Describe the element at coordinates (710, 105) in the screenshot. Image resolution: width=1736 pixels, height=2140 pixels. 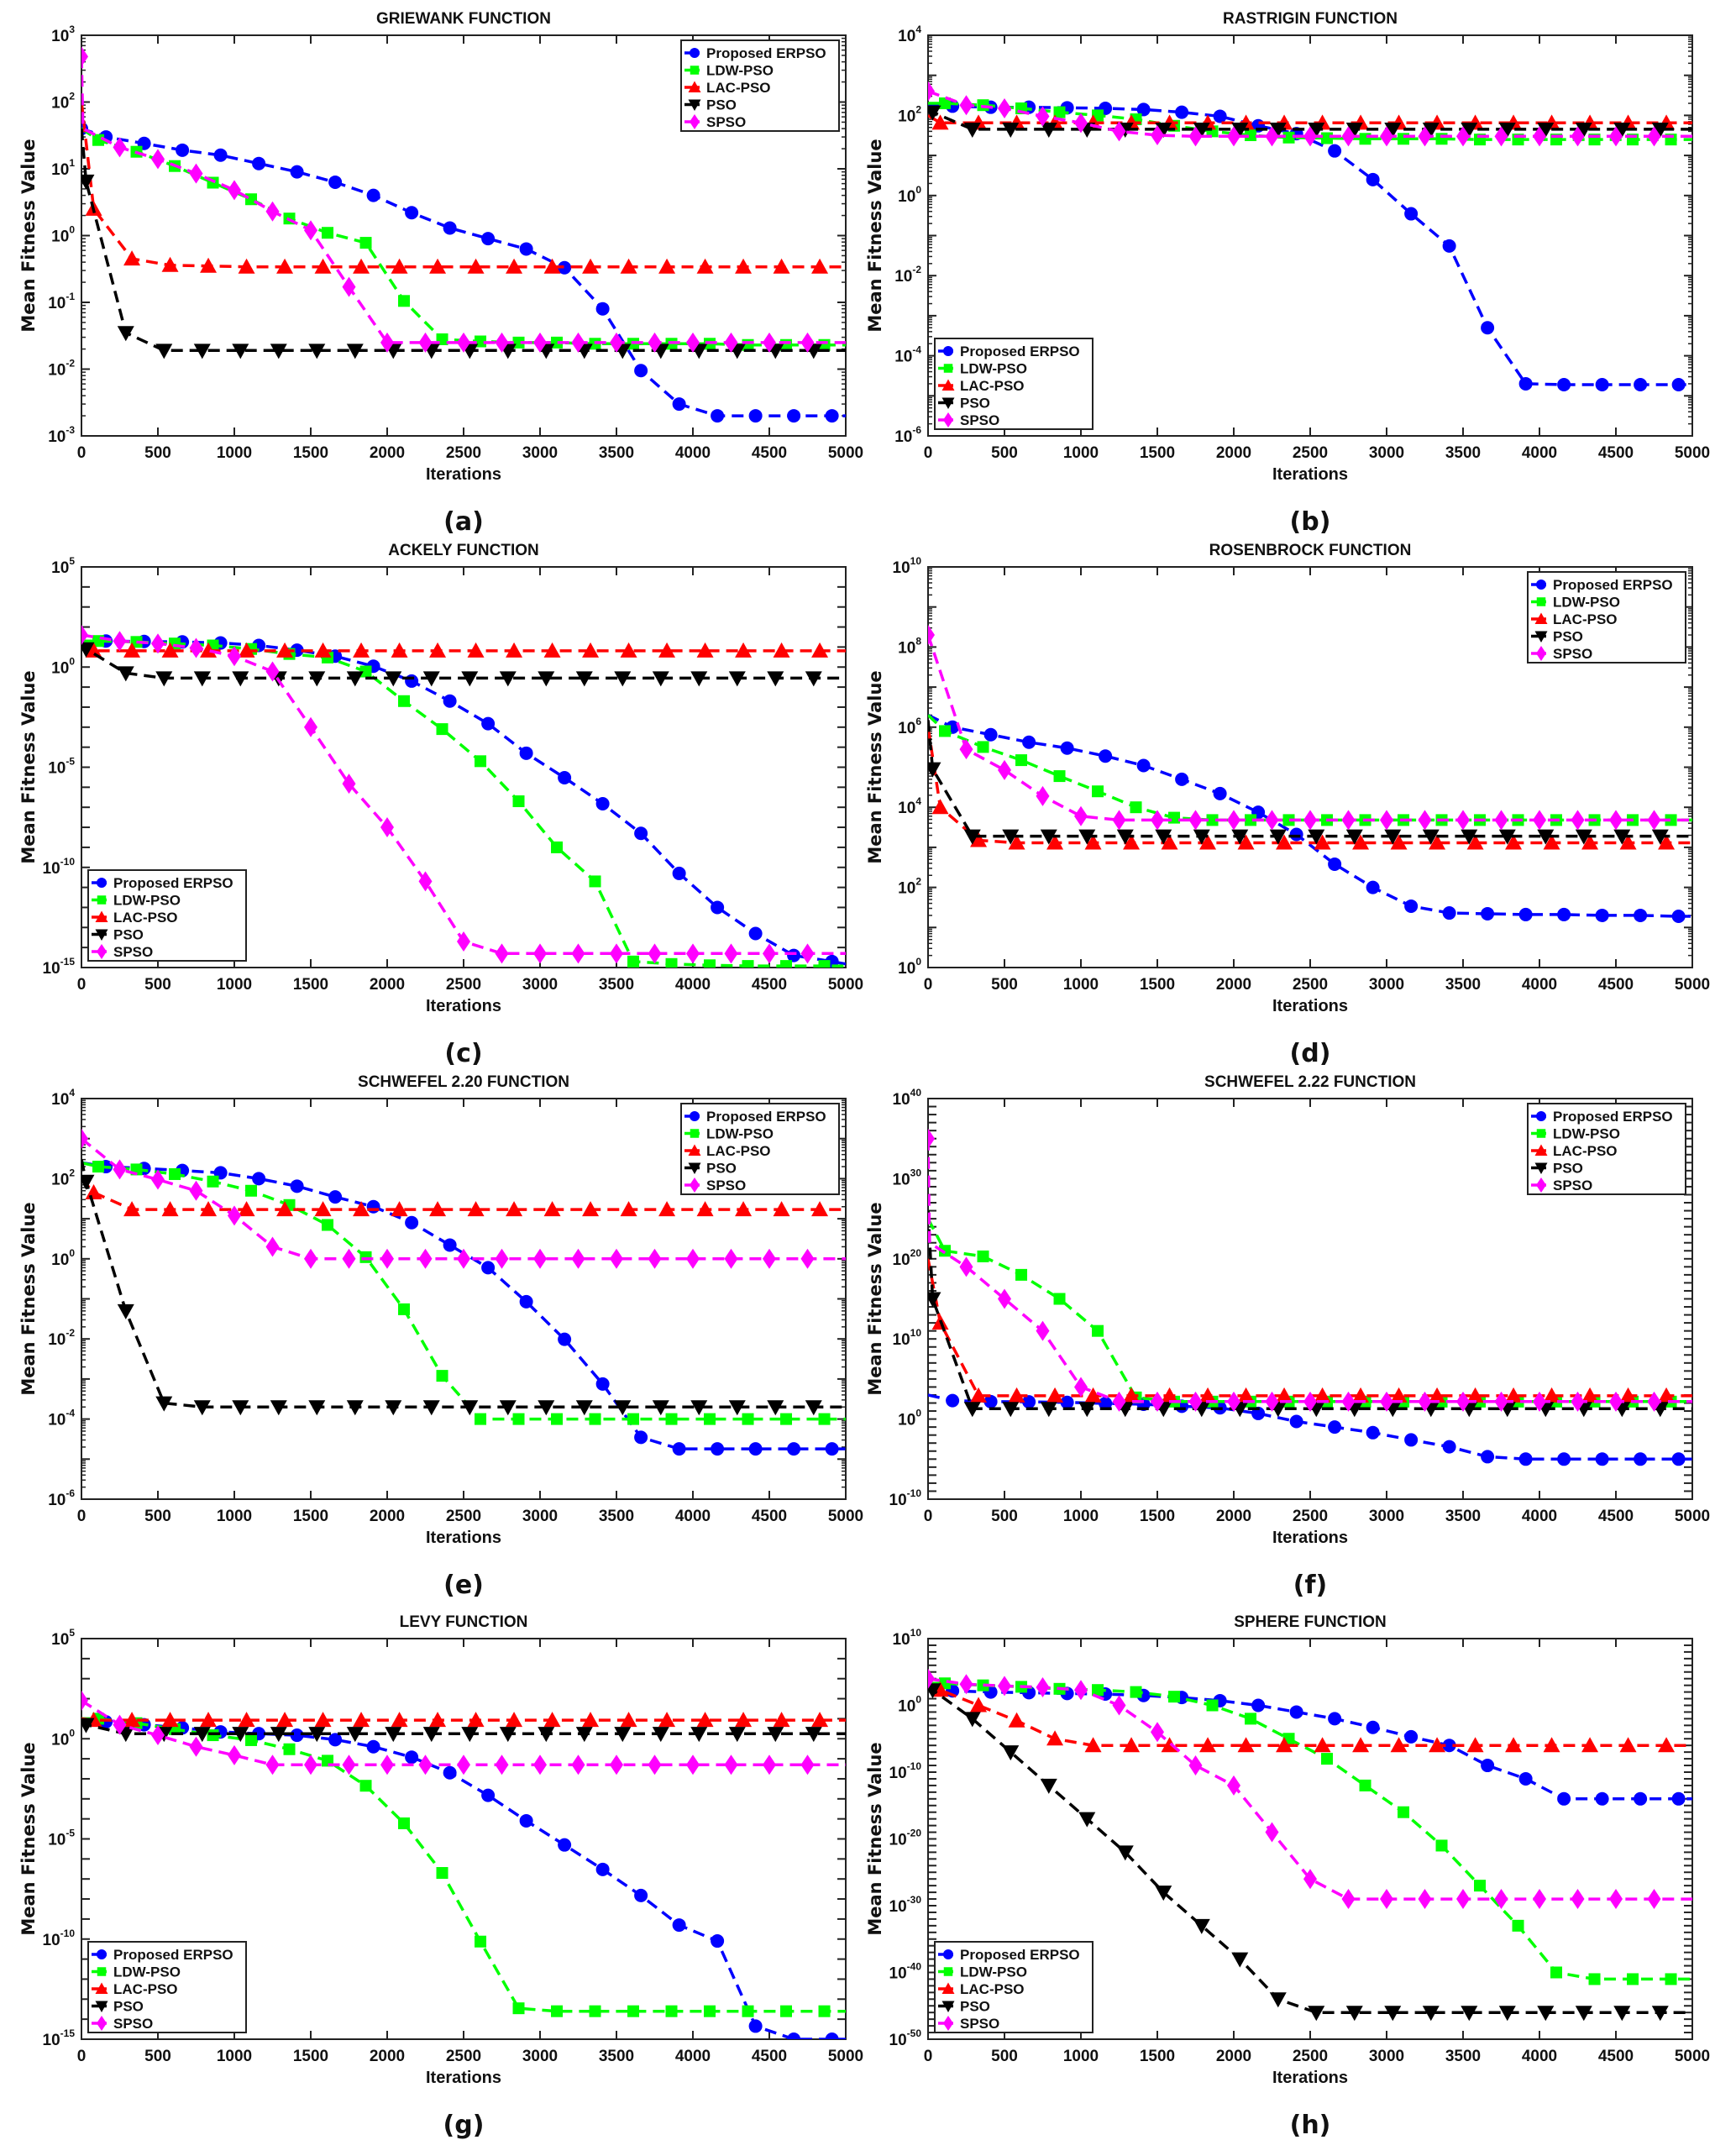
I see `legend-item-pso: PSO` at that location.